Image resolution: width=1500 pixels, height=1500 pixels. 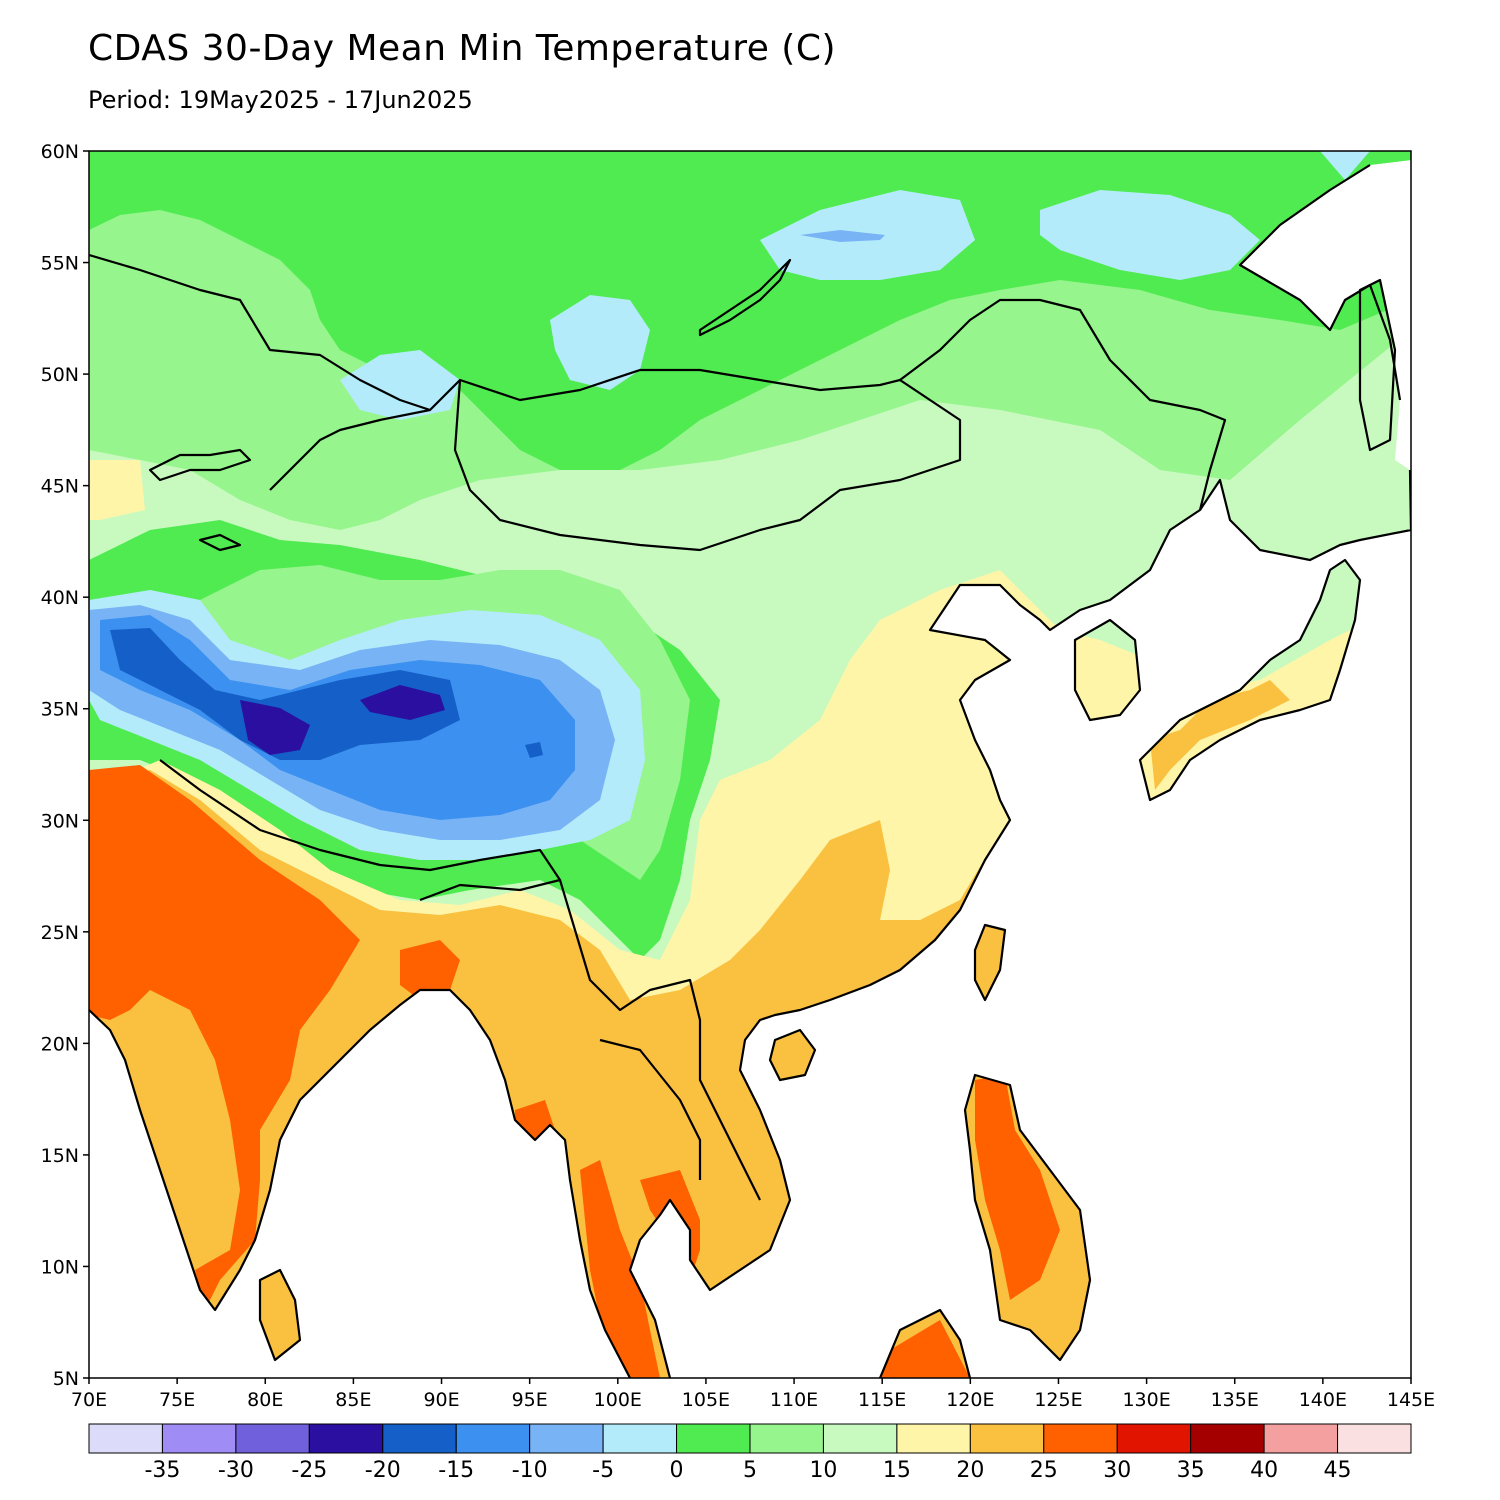 I want to click on lat-tick-label: 40N, so click(x=60, y=598).